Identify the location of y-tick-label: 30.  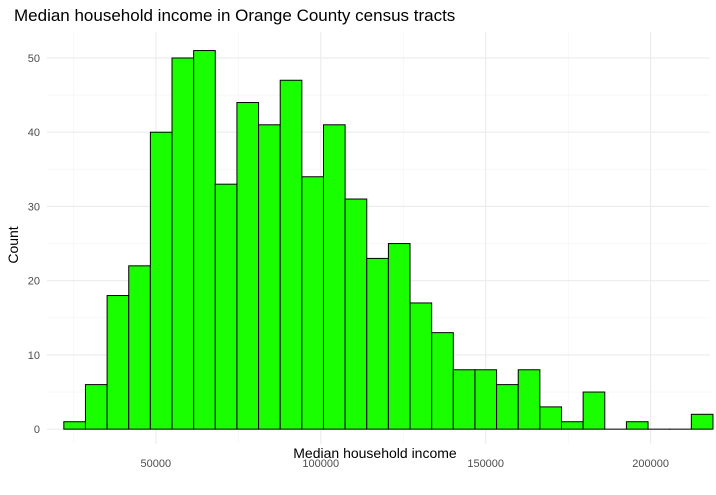
(34, 207).